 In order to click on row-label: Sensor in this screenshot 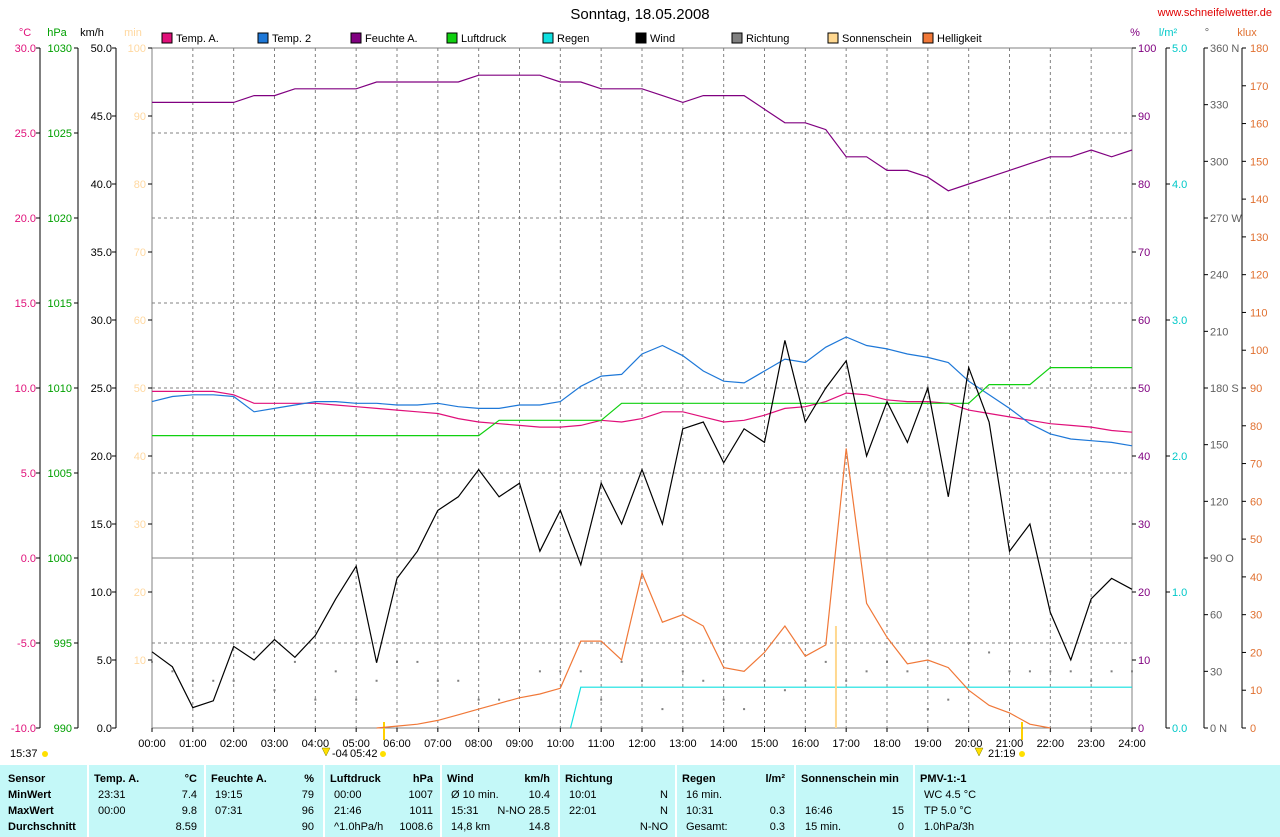, I will do `click(27, 779)`.